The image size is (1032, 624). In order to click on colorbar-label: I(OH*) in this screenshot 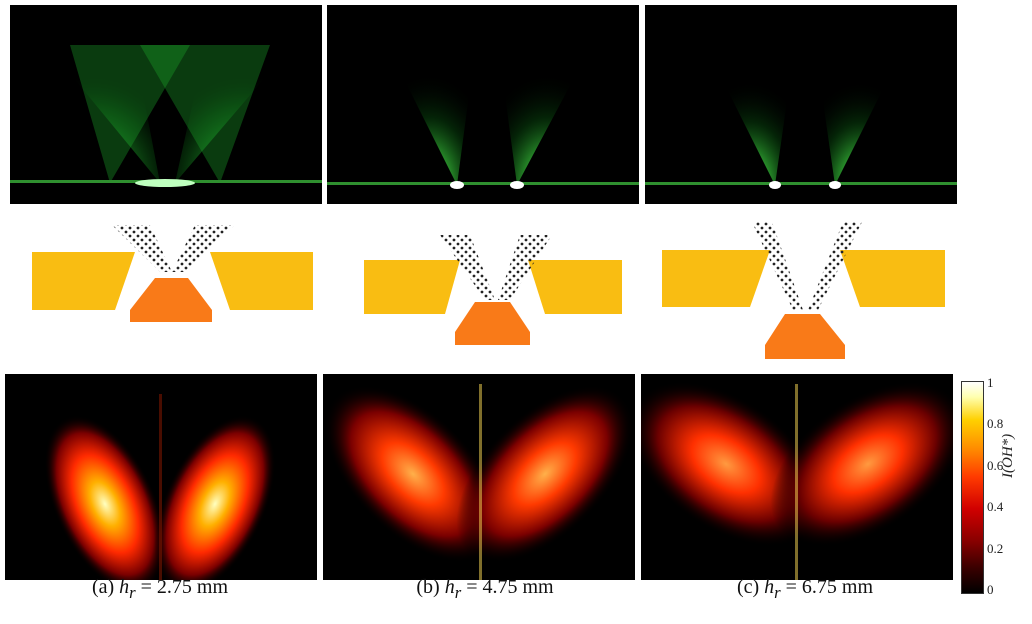, I will do `click(1008, 455)`.